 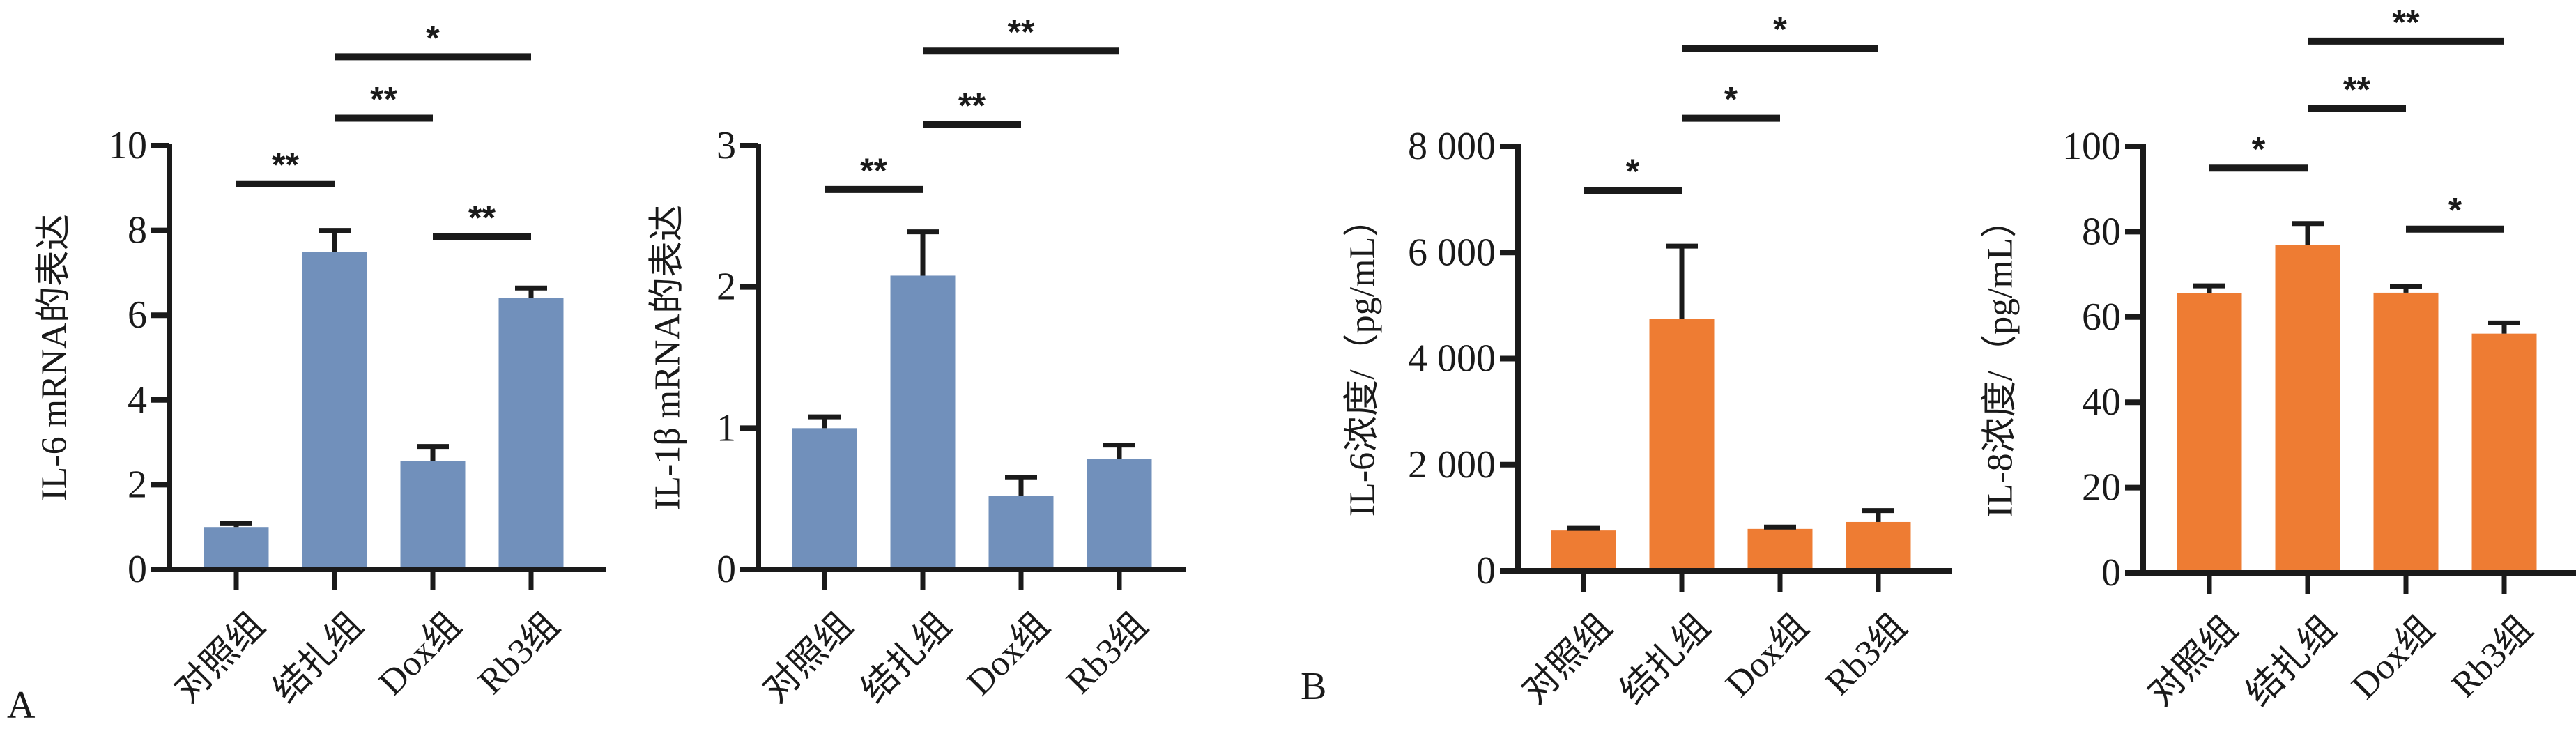 What do you see at coordinates (2101, 488) in the screenshot?
I see `y-tick-label: 20` at bounding box center [2101, 488].